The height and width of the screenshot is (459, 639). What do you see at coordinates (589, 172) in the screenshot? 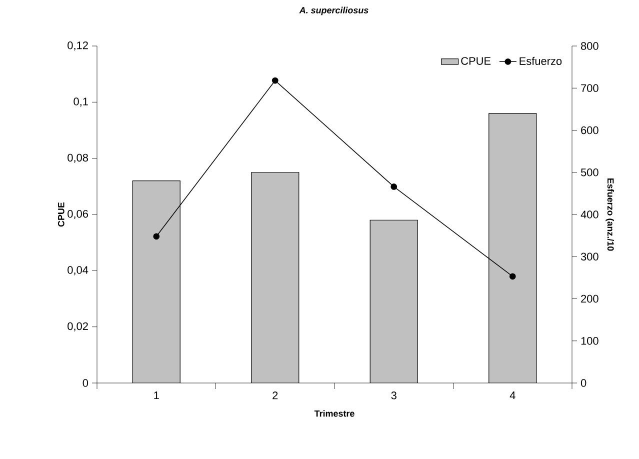
I see `y2-tick-label: 500` at bounding box center [589, 172].